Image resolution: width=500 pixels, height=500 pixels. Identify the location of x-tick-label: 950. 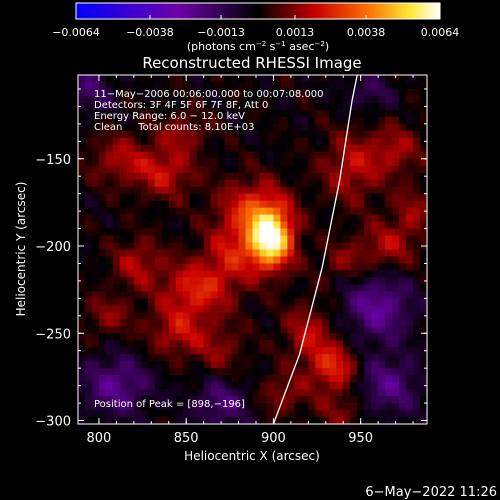
(360, 438).